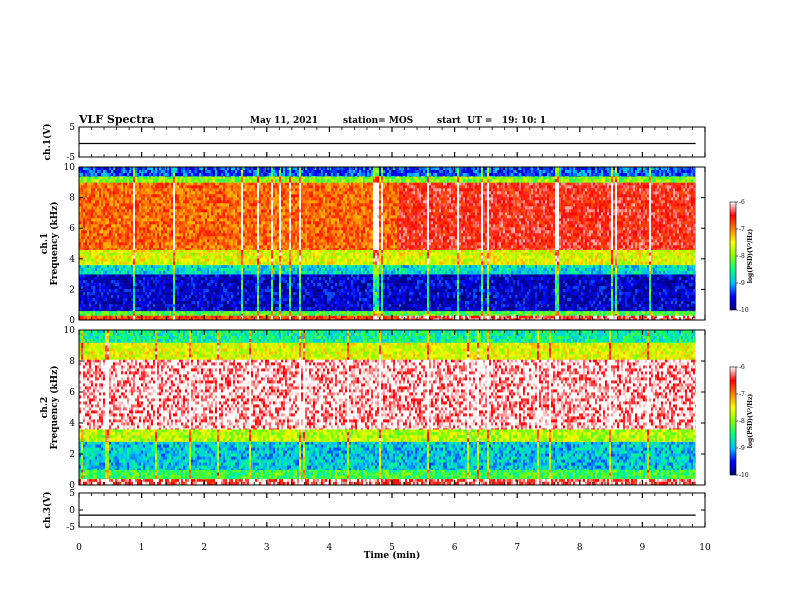  What do you see at coordinates (491, 121) in the screenshot?
I see `start-time-label: start UT = 19: 10: 1` at bounding box center [491, 121].